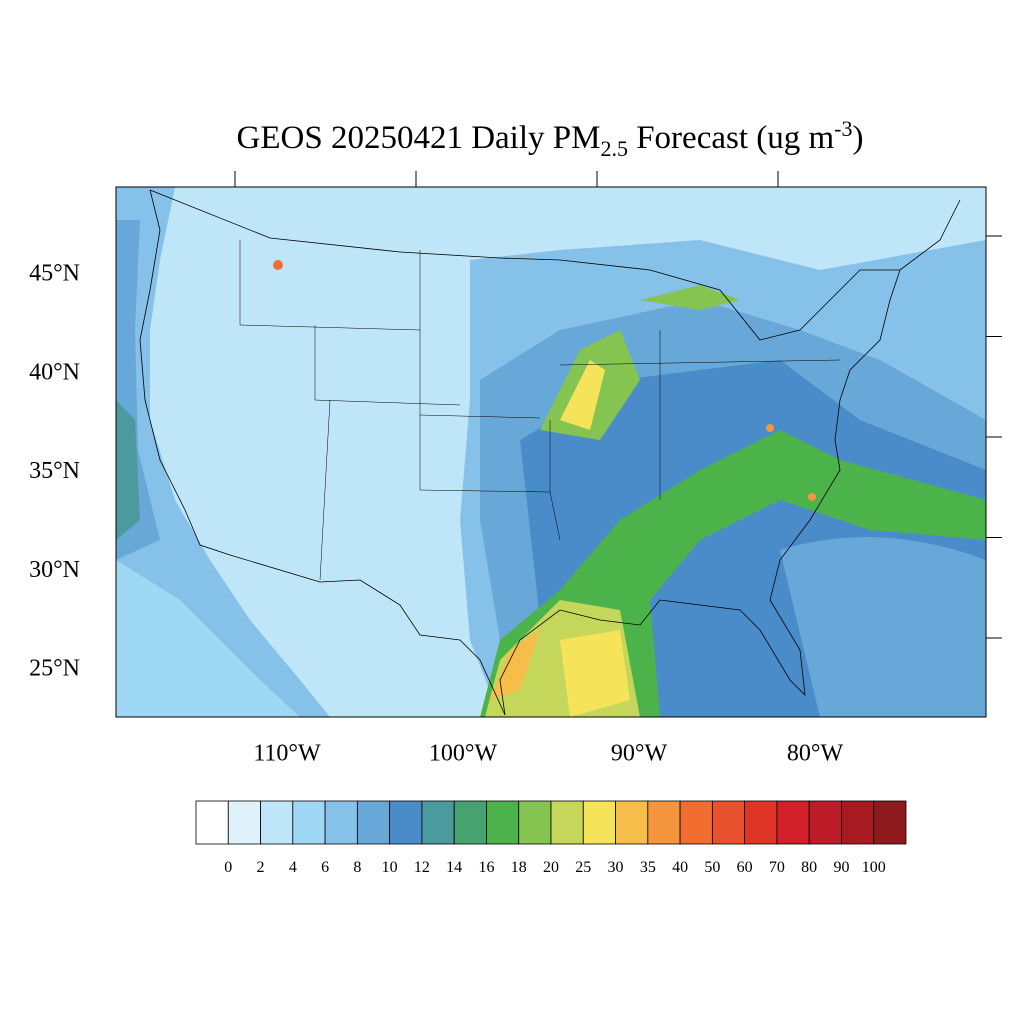 The width and height of the screenshot is (1024, 1029). Describe the element at coordinates (712, 867) in the screenshot. I see `colorbar-label: 50` at that location.